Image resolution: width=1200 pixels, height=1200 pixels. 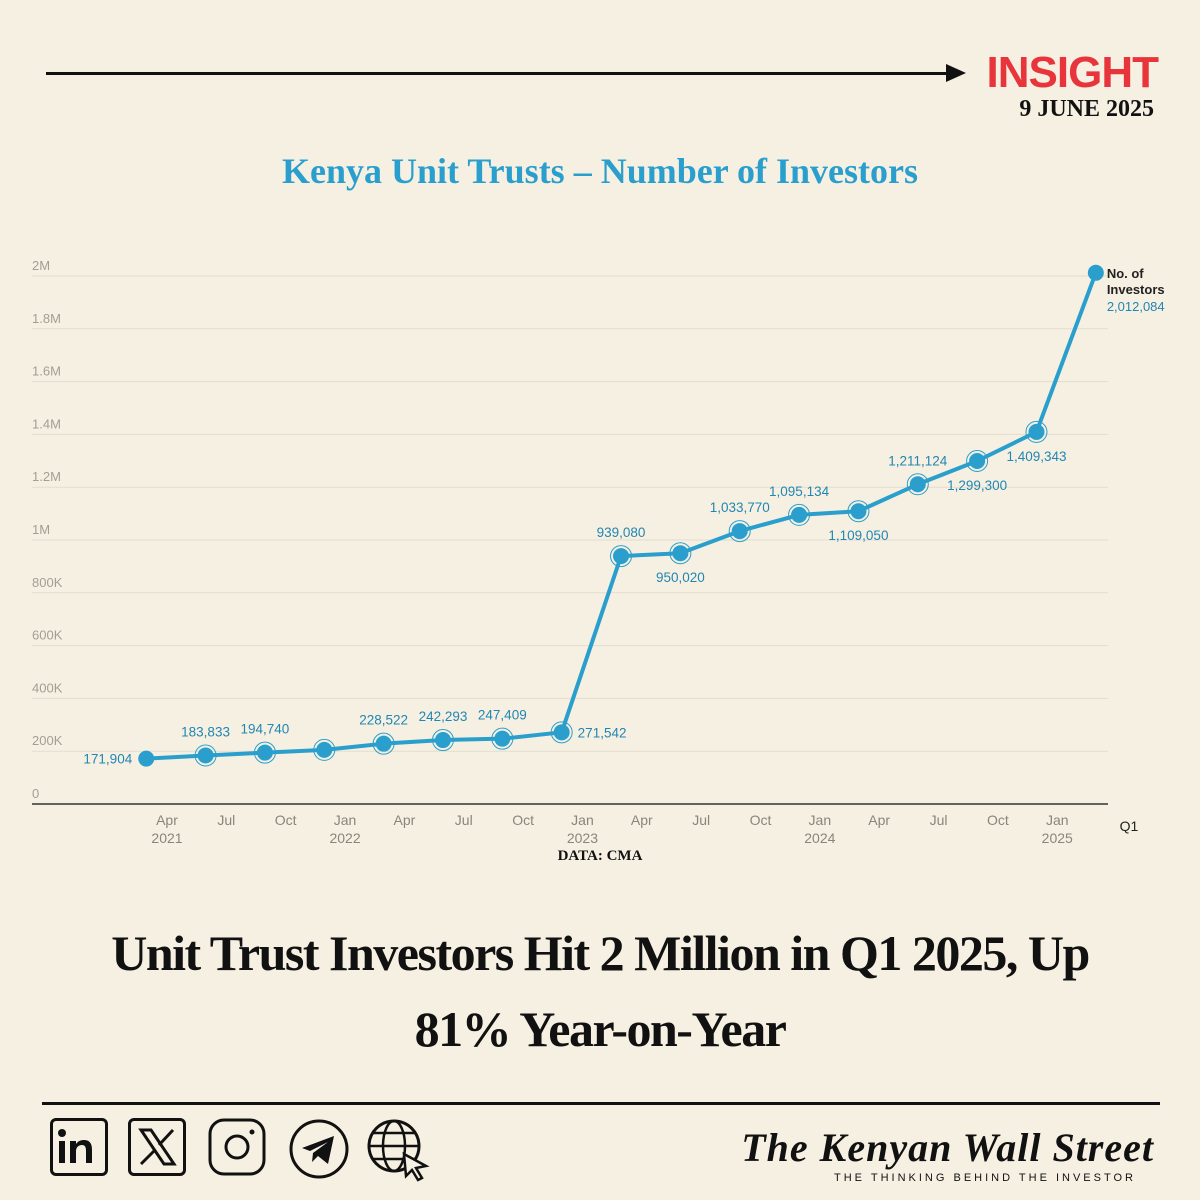 I want to click on y-tick-label: 2M, so click(x=41, y=265).